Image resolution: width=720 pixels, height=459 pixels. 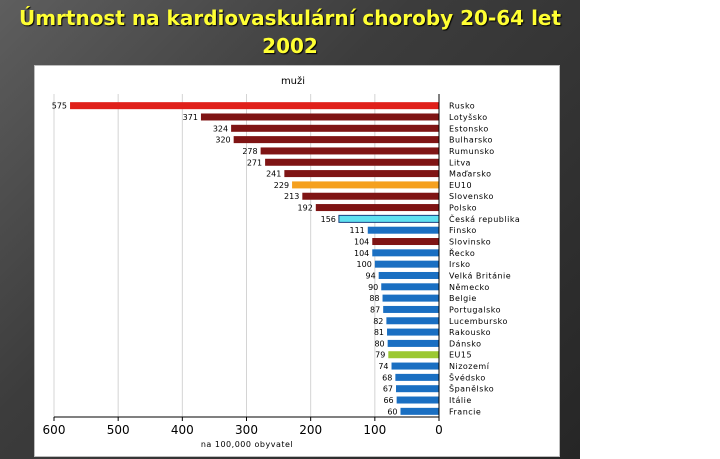 What do you see at coordinates (475, 309) in the screenshot?
I see `category-label: Portugalsko` at bounding box center [475, 309].